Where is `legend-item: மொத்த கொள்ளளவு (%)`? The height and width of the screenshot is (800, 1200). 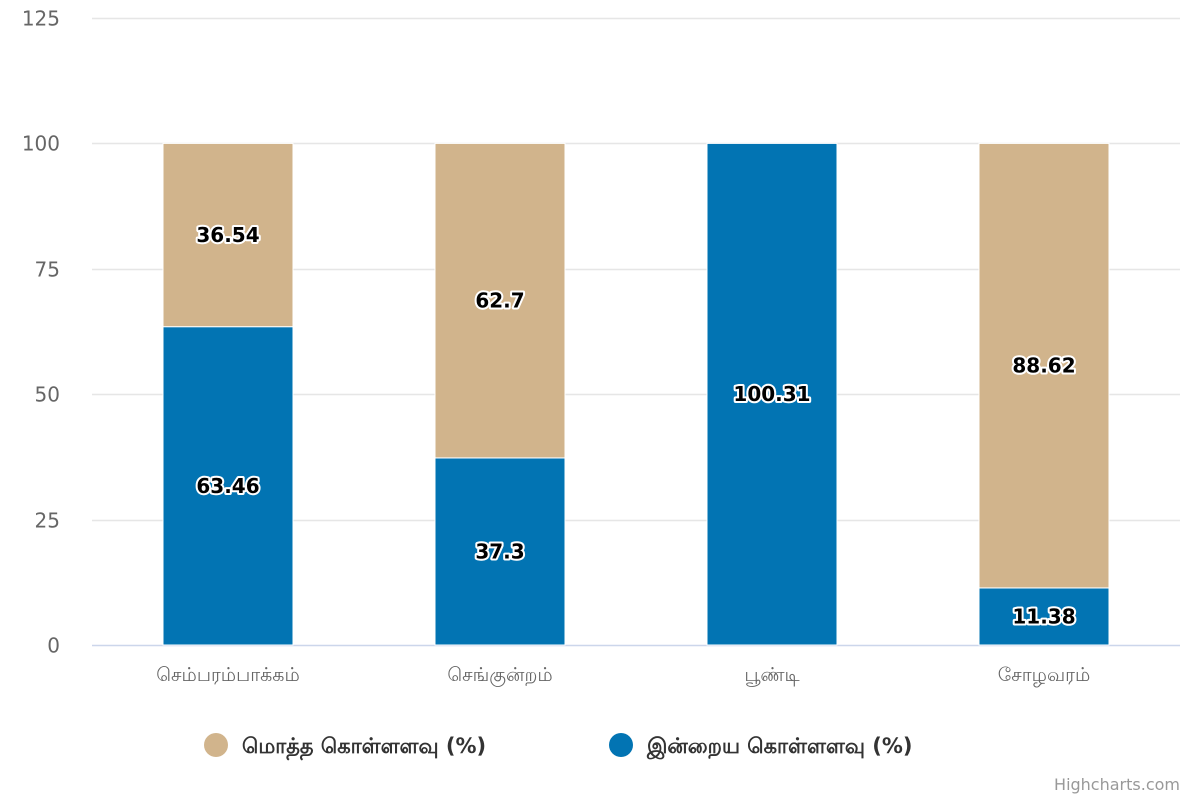
legend-item: மொத்த கொள்ளளவு (%) is located at coordinates (345, 747).